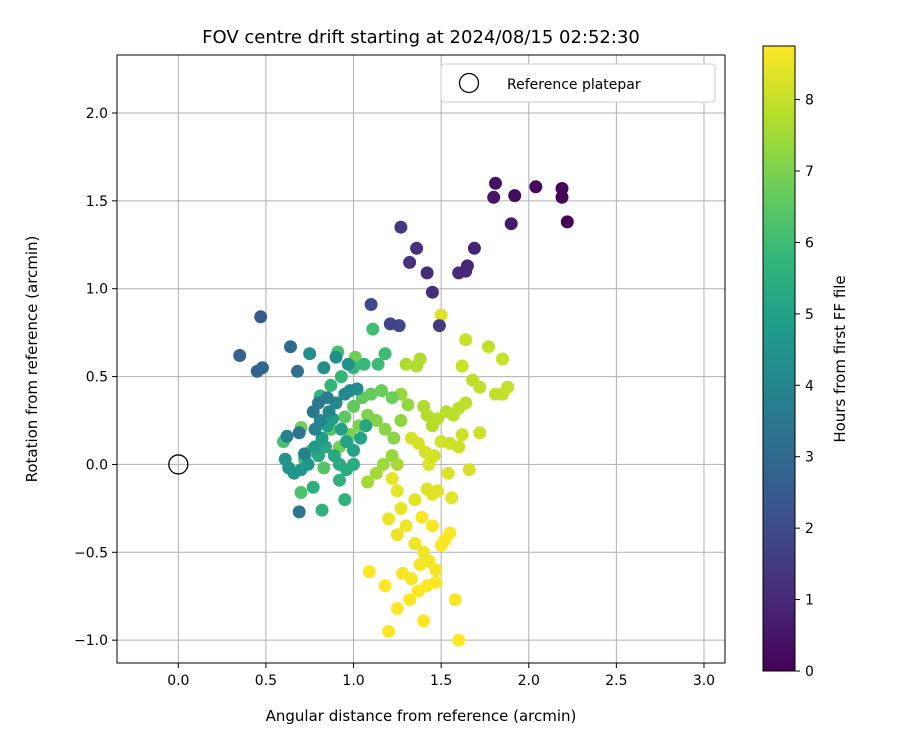 The image size is (900, 750). I want to click on y-axis-ticks: −1.0 −0.5 0.0 0.5 1.0 1.5 2.0, so click(95, 377).